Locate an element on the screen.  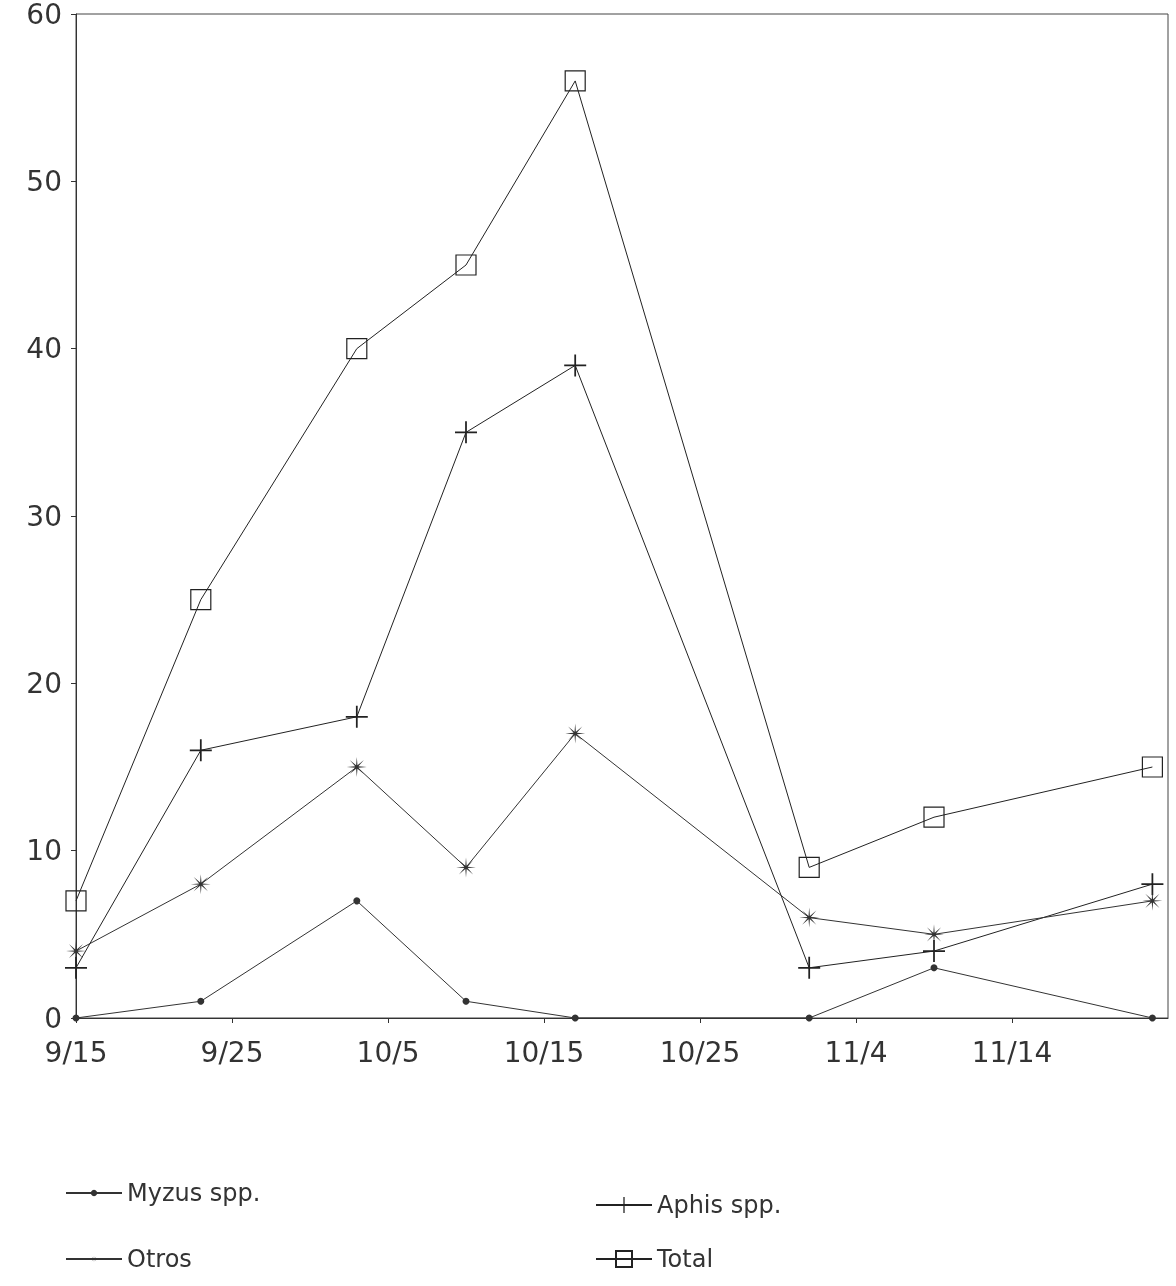
y-tick-label: 0 is located at coordinates (53, 1018).